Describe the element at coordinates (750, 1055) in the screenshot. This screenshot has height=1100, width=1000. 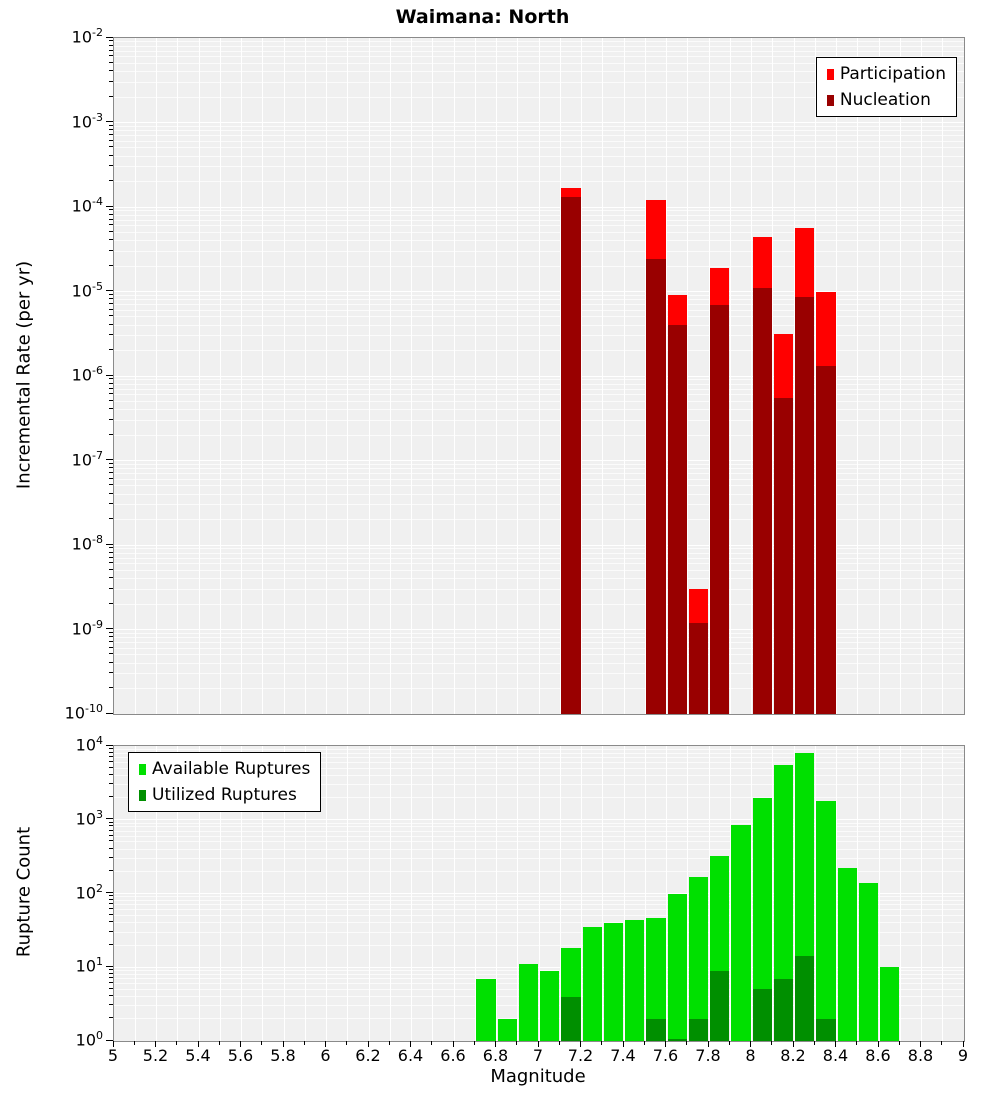
I see `x-tick-label: 8` at that location.